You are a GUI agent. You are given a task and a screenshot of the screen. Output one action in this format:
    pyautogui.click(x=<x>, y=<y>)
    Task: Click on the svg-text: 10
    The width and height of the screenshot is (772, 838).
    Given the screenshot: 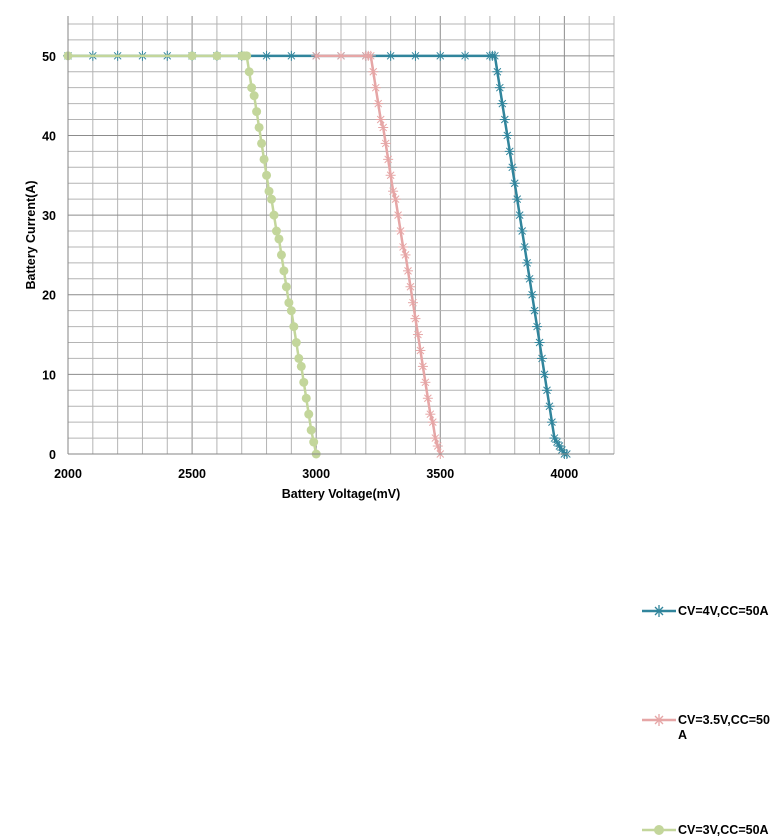 What is the action you would take?
    pyautogui.click(x=49, y=375)
    